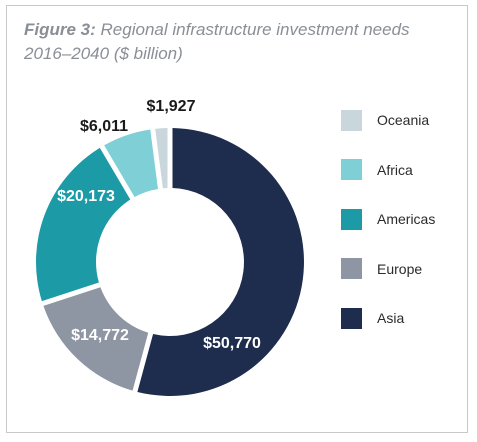  I want to click on slice-americas, so click(83, 224).